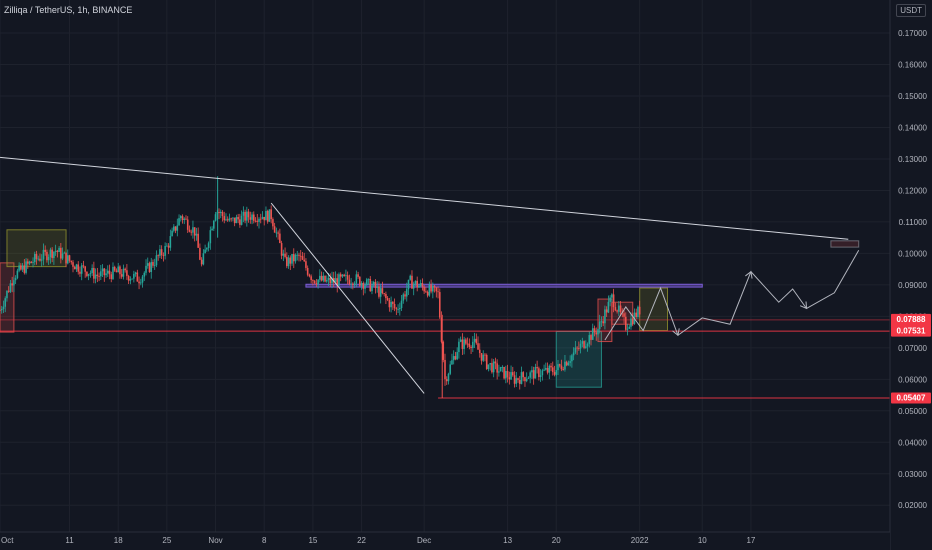 This screenshot has width=932, height=550. I want to click on price-tick-label: 0.17000, so click(912, 33).